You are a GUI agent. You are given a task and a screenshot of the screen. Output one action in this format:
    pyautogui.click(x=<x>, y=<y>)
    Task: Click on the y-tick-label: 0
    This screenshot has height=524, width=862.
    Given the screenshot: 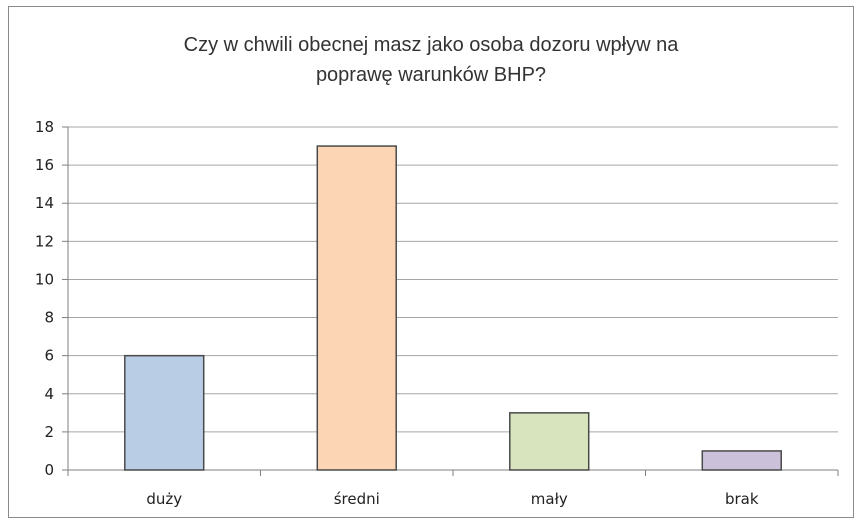 What is the action you would take?
    pyautogui.click(x=49, y=470)
    